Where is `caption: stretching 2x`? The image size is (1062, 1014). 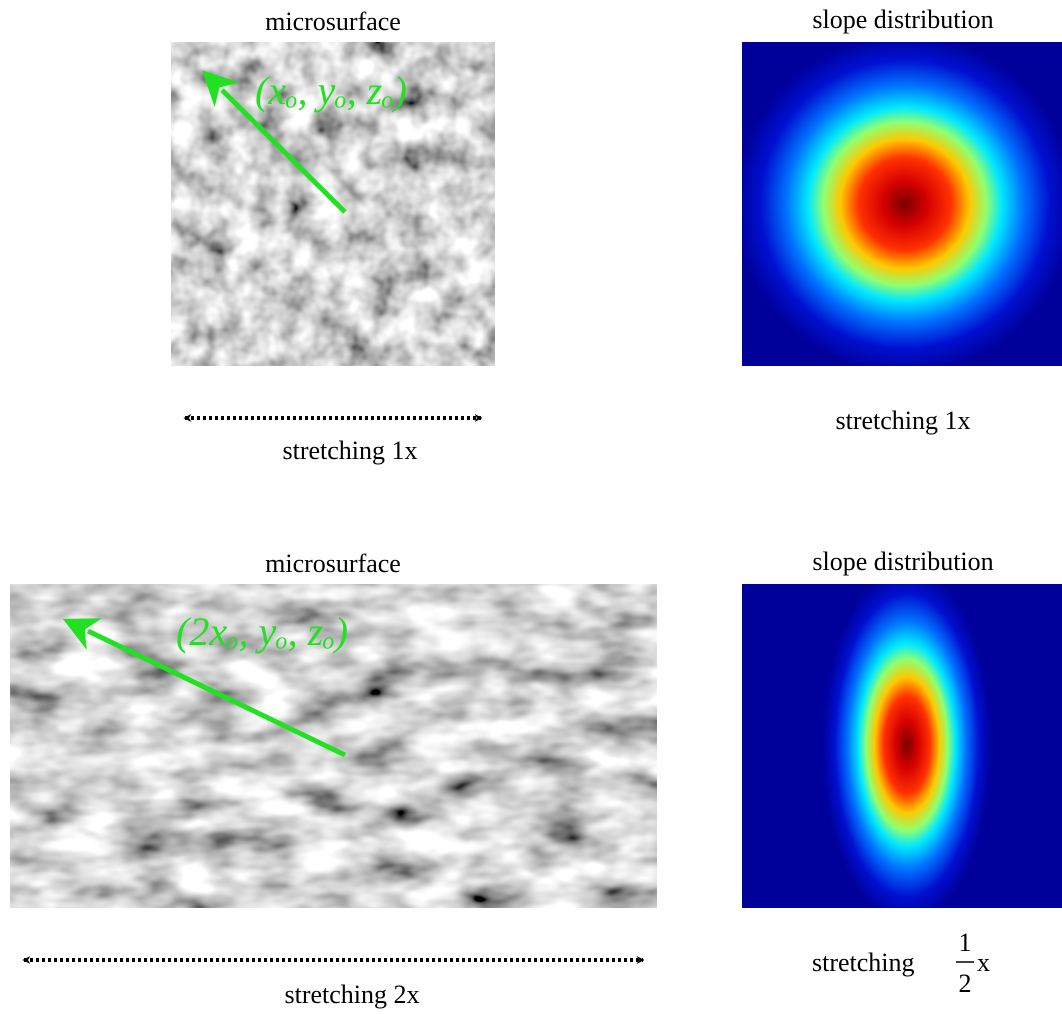 caption: stretching 2x is located at coordinates (351, 994).